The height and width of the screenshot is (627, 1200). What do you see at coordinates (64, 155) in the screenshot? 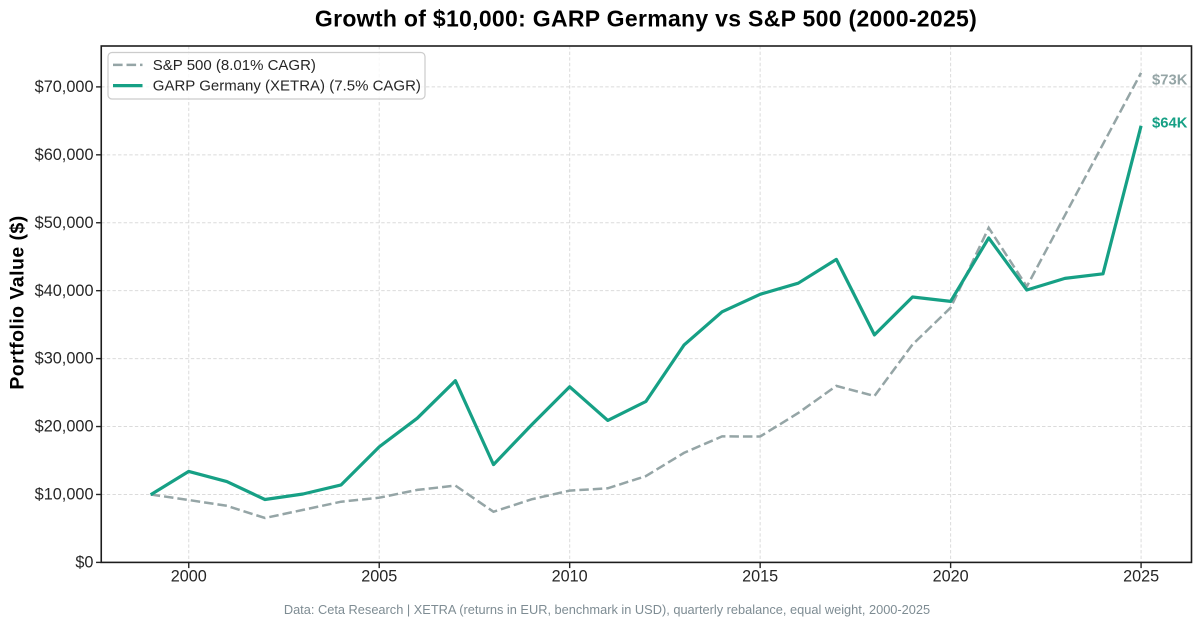
I see `svg-text: $60,000` at bounding box center [64, 155].